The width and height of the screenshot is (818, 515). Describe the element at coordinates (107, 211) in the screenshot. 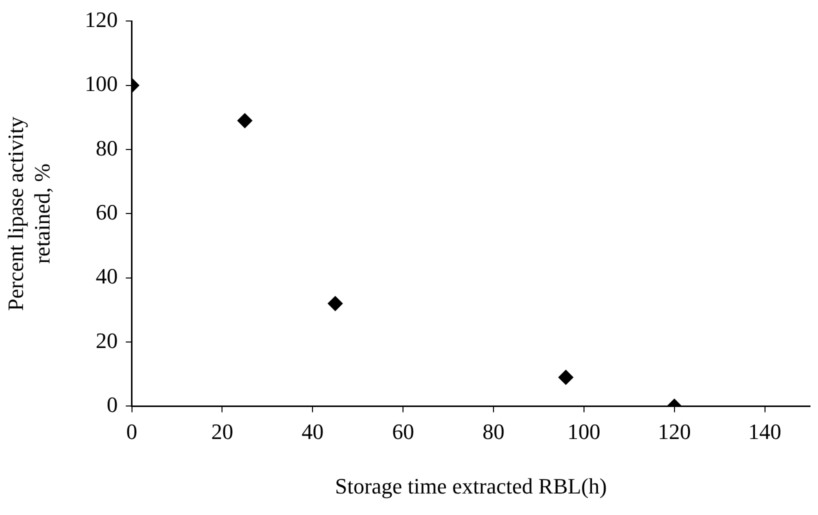

I see `y-tick-label: 60` at that location.